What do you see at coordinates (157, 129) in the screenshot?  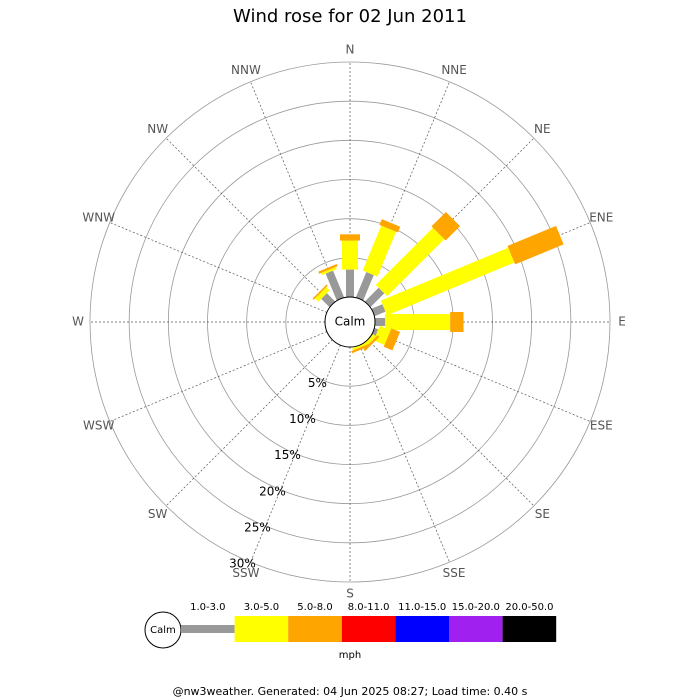 I see `direction-label: NW` at bounding box center [157, 129].